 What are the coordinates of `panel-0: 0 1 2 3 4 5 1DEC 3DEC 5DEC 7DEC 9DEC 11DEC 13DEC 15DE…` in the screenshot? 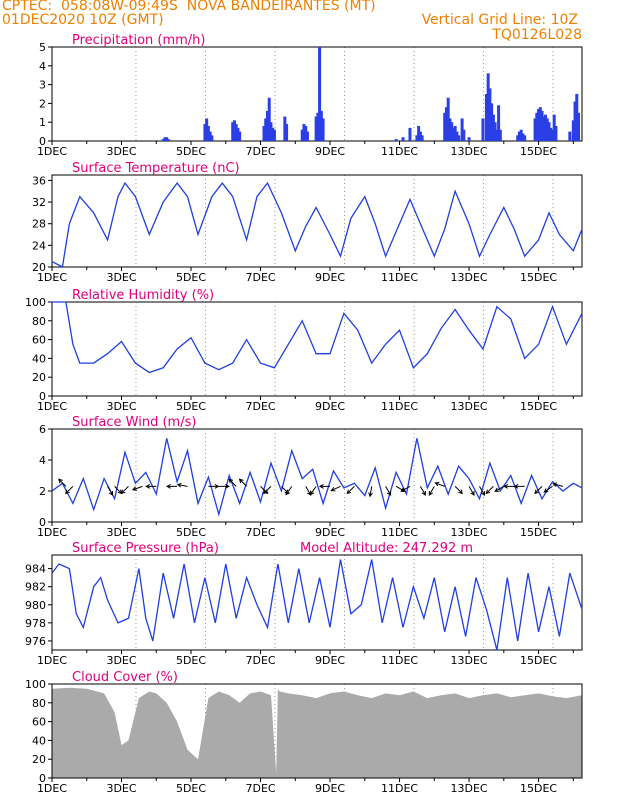 It's located at (310, 95).